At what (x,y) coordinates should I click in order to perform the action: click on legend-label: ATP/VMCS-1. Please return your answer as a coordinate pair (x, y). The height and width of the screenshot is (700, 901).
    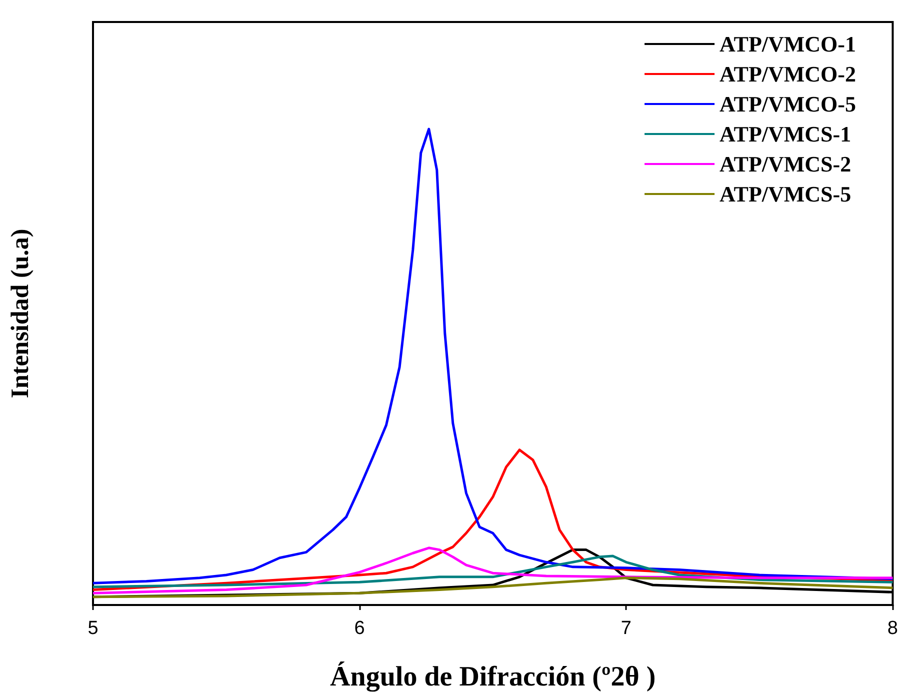
    Looking at the image, I should click on (786, 134).